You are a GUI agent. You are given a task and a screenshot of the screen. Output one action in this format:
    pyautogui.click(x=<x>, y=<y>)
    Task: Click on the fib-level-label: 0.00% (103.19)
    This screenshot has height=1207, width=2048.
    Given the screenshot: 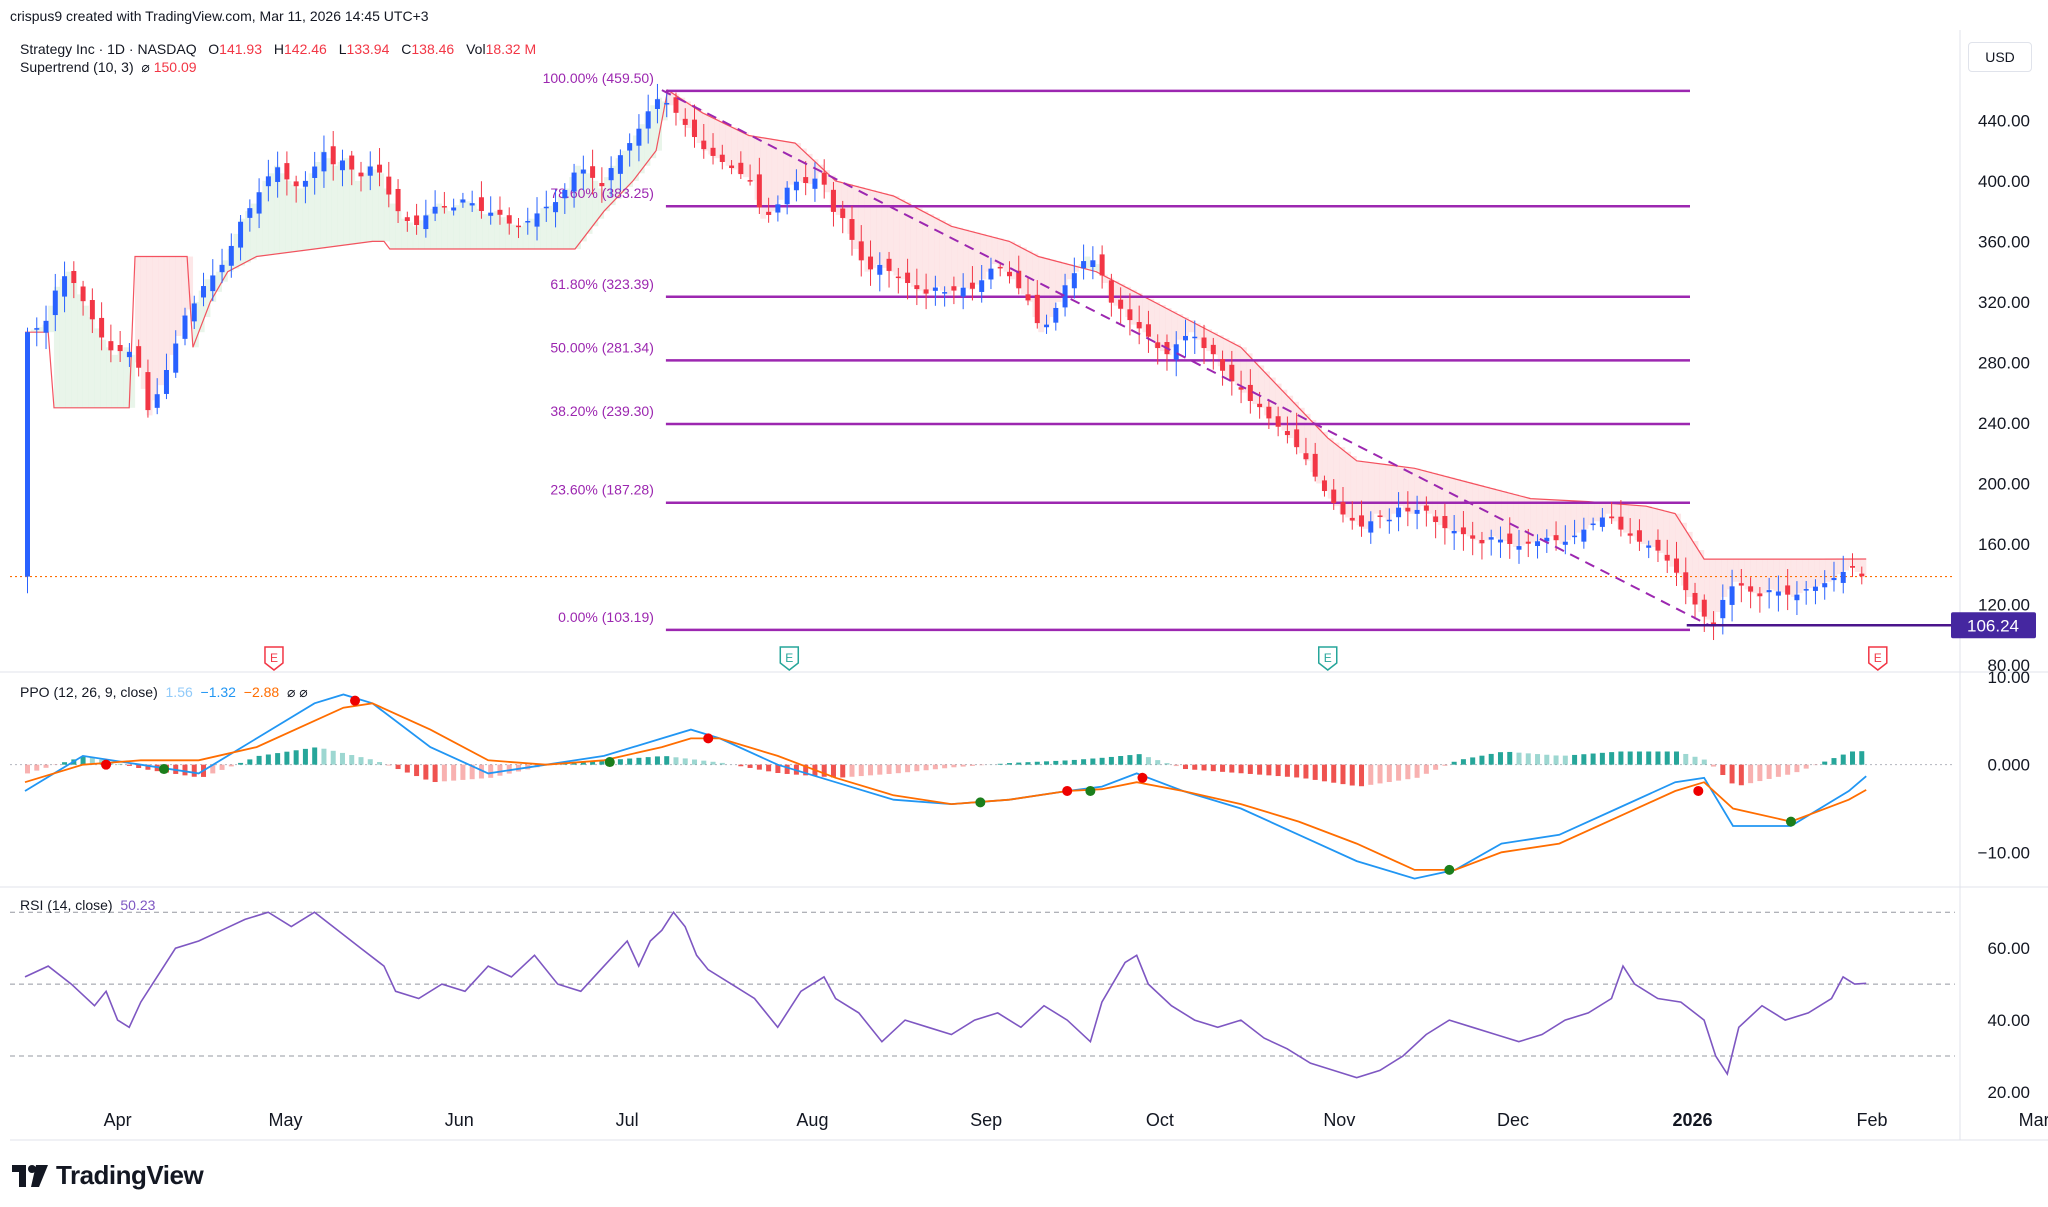 What is the action you would take?
    pyautogui.click(x=606, y=617)
    